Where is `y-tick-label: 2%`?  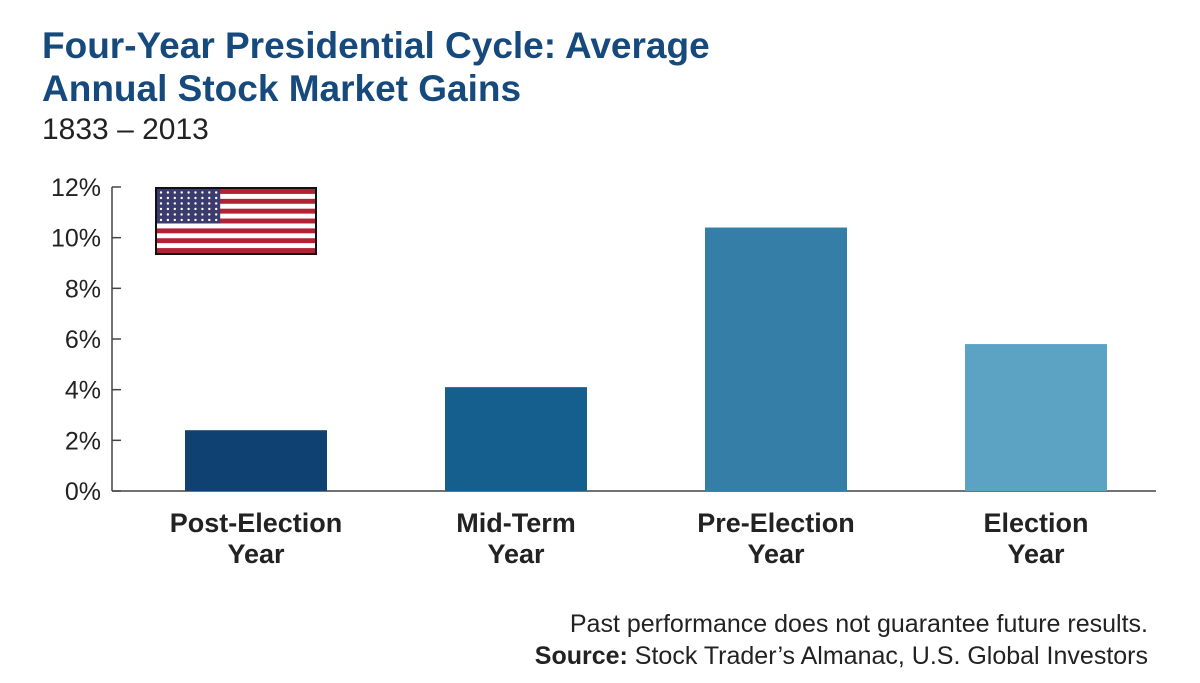
y-tick-label: 2% is located at coordinates (83, 441).